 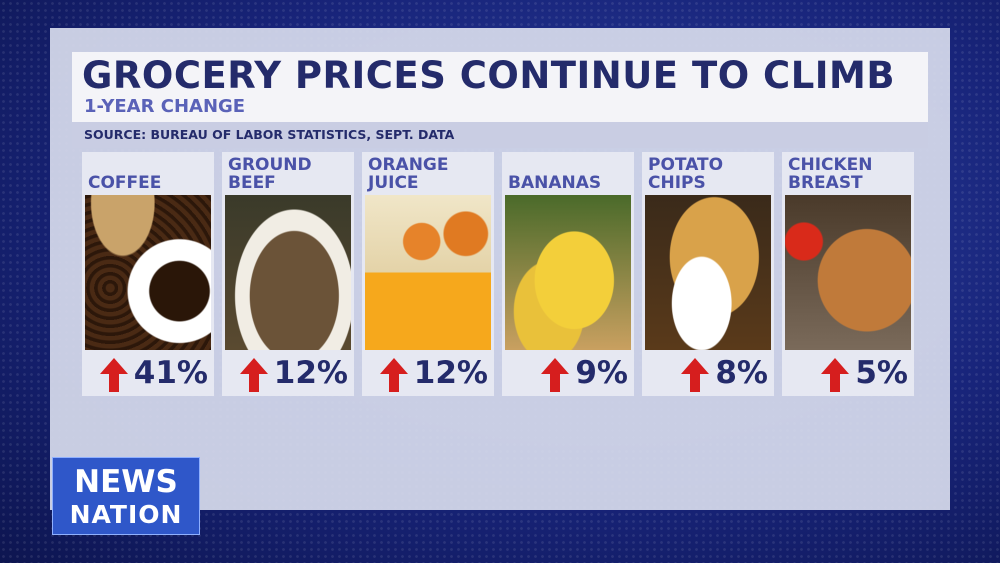 I want to click on item-name-line: BREAST, so click(x=825, y=183).